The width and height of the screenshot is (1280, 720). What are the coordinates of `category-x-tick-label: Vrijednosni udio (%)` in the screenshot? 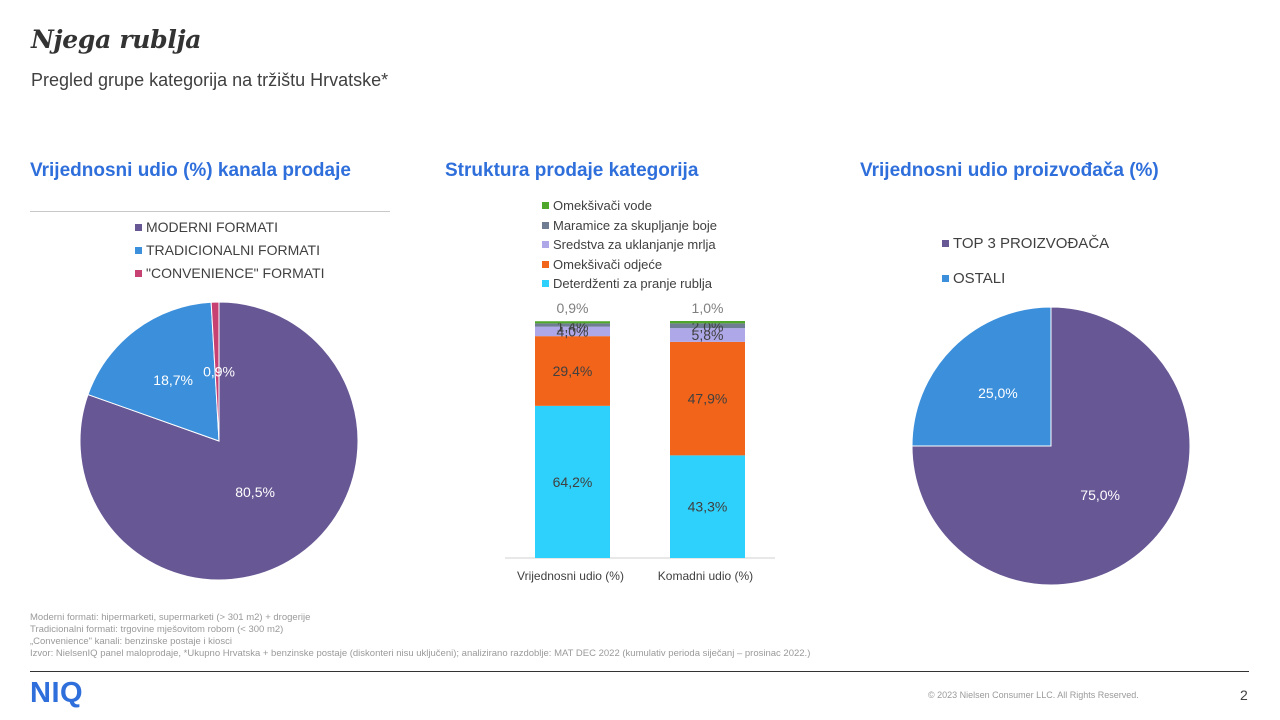 It's located at (570, 576).